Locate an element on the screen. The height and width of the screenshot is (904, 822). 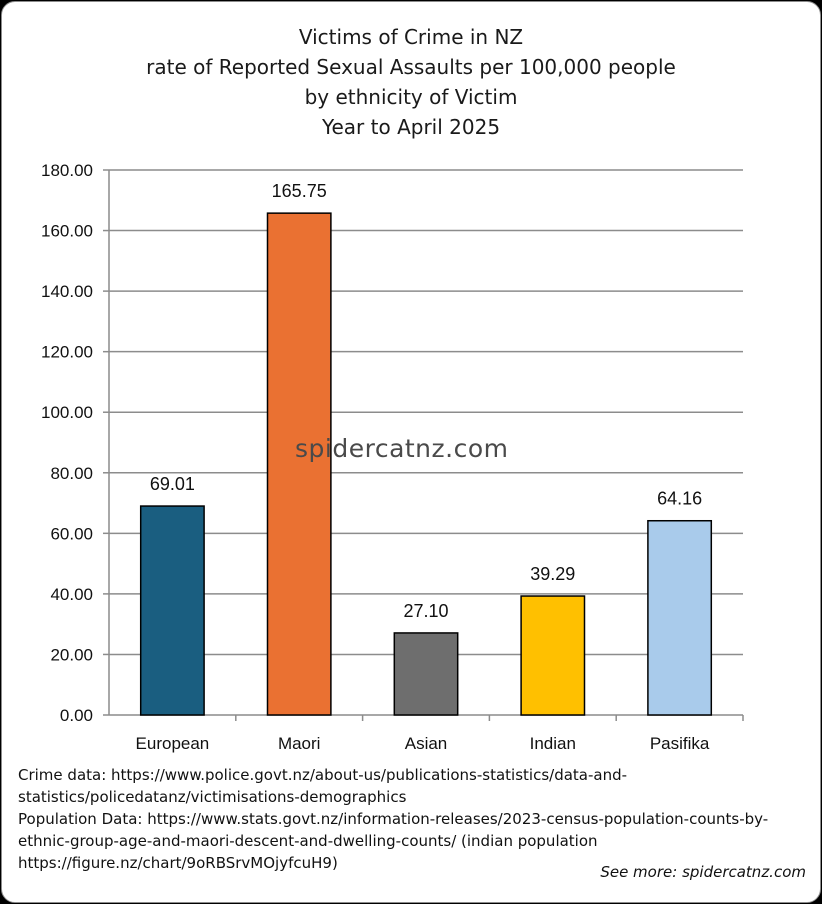
data-label: 69.01 is located at coordinates (172, 484).